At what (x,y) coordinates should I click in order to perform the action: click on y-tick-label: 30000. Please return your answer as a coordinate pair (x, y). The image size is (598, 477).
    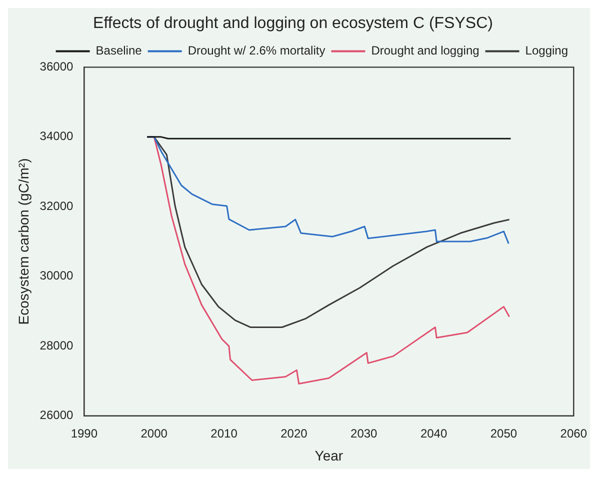
    Looking at the image, I should click on (57, 275).